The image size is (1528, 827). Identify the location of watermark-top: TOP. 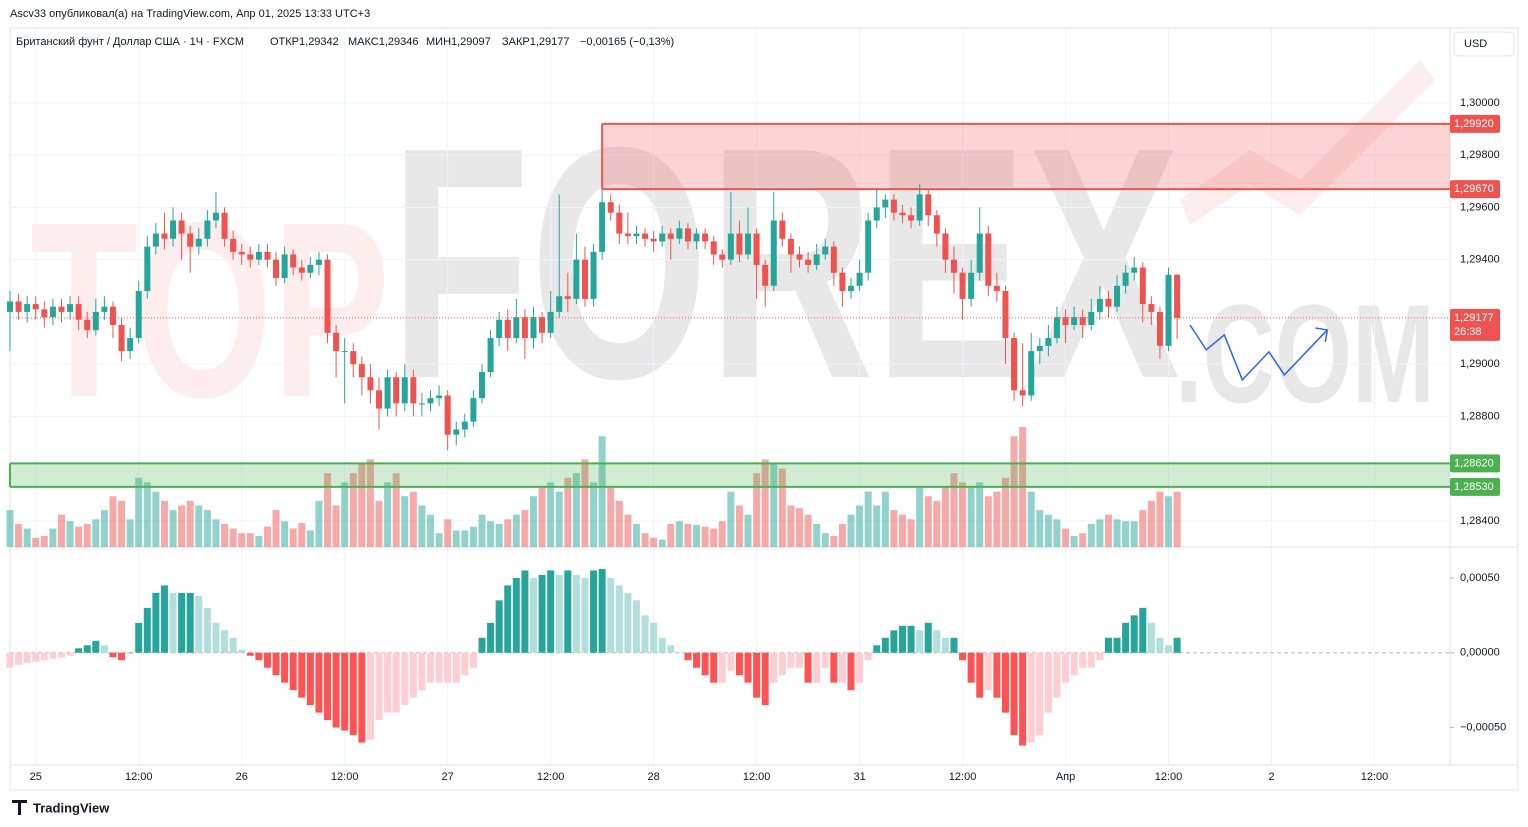
(210, 309).